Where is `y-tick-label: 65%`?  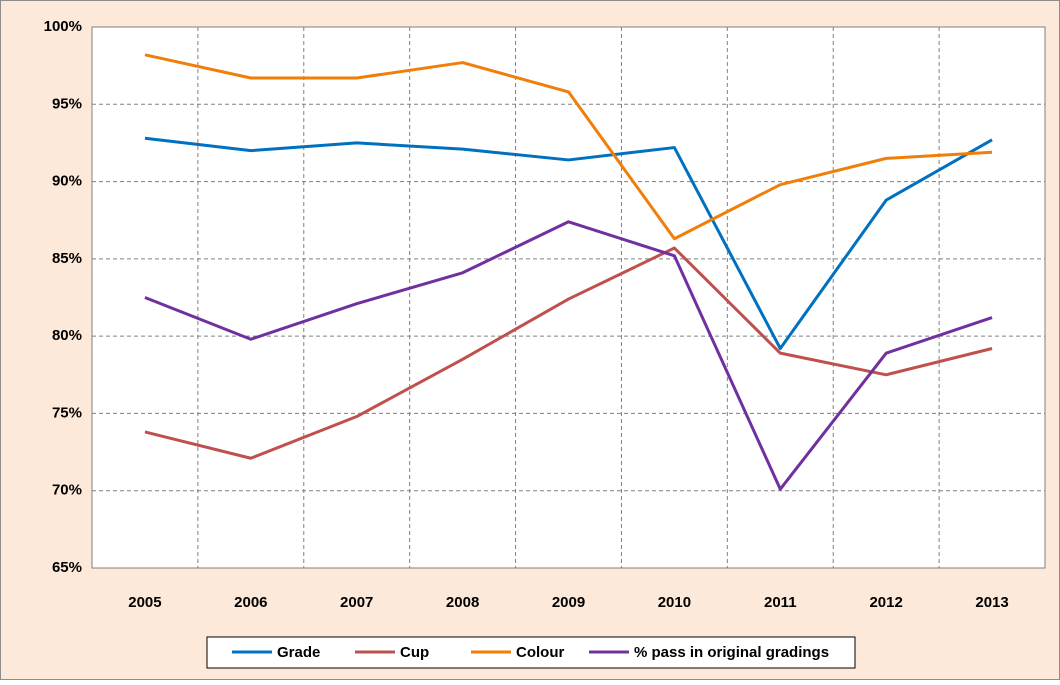
y-tick-label: 65% is located at coordinates (67, 567).